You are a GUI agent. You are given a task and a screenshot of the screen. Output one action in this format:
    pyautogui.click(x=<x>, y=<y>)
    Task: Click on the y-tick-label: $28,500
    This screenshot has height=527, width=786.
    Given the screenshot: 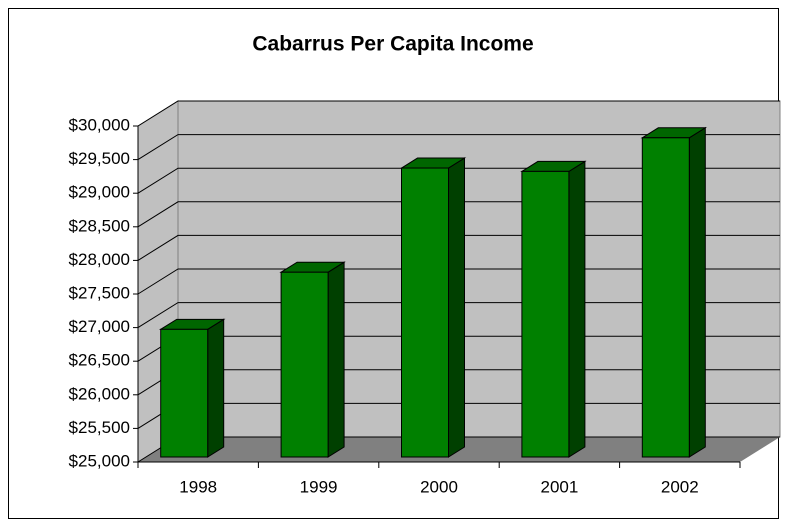 What is the action you would take?
    pyautogui.click(x=99, y=225)
    